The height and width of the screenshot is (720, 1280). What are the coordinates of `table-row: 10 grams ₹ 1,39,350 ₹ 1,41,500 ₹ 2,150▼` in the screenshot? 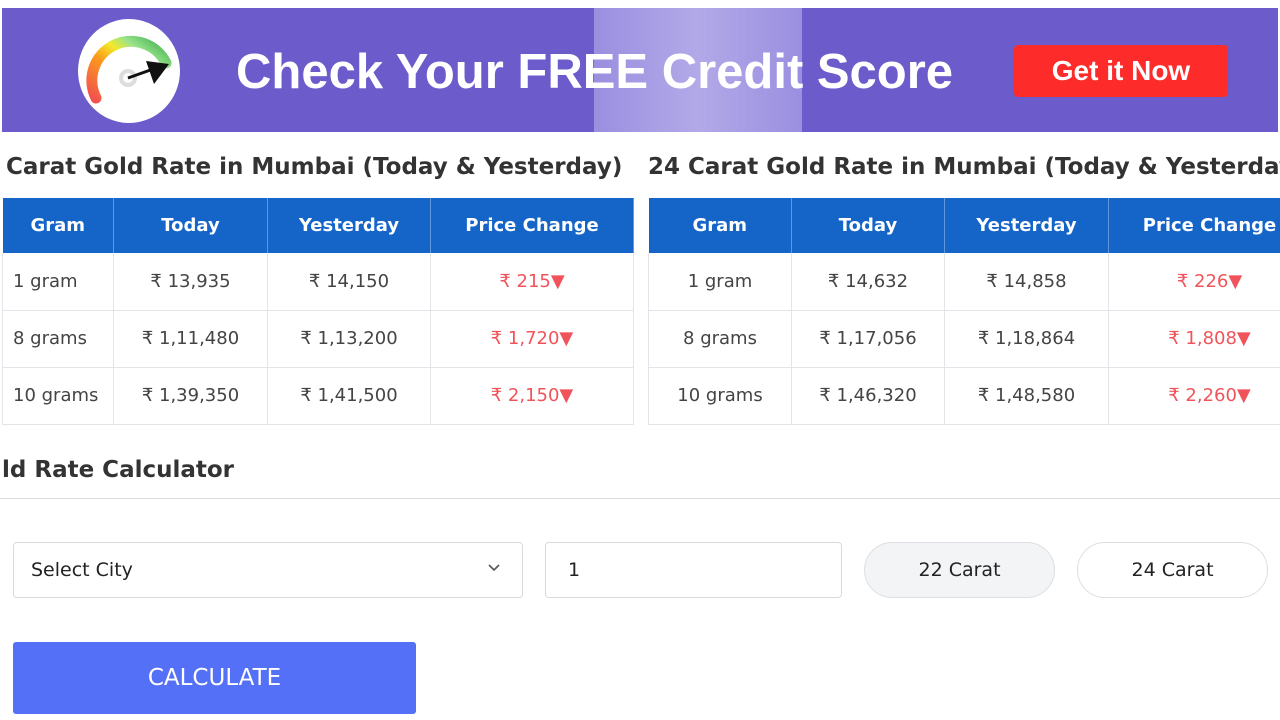 It's located at (318, 396).